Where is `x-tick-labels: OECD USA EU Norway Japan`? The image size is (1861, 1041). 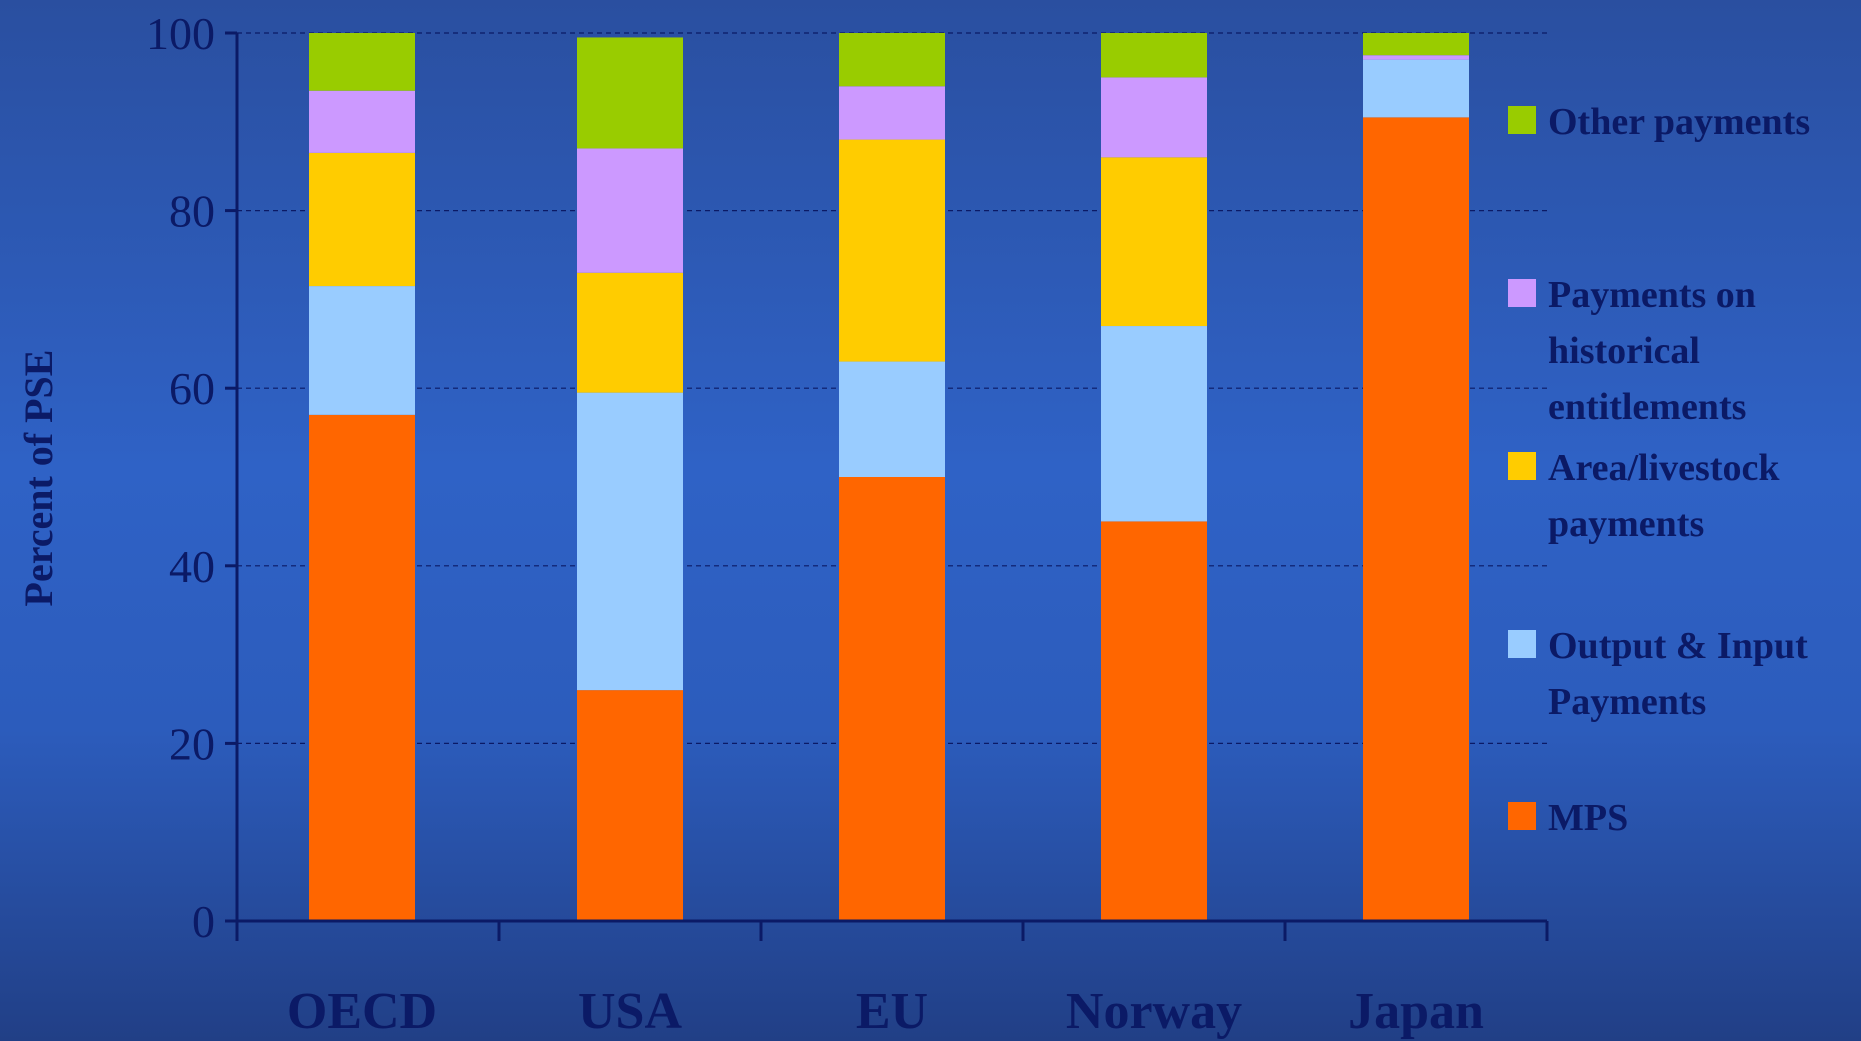
x-tick-labels: OECD USA EU Norway Japan is located at coordinates (885, 1011).